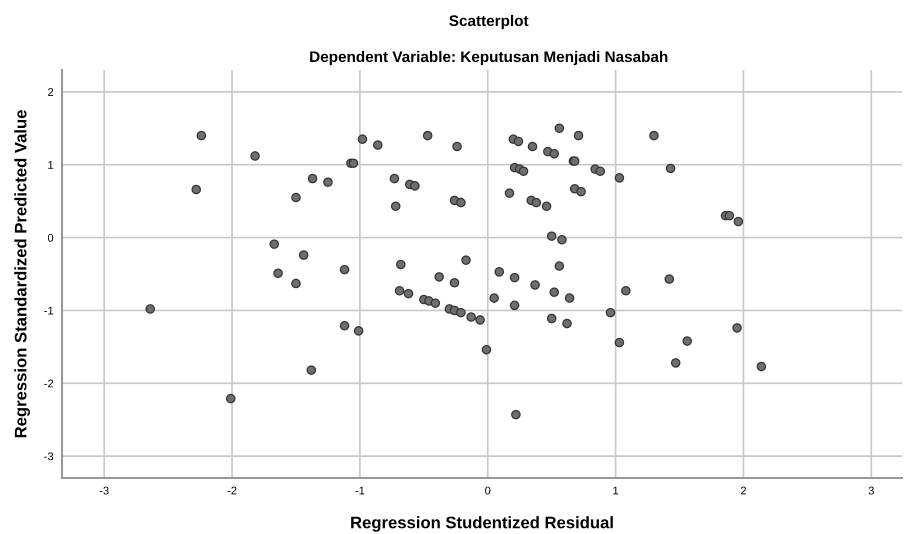 The image size is (905, 534). What do you see at coordinates (104, 490) in the screenshot?
I see `x-tick-label: -3` at bounding box center [104, 490].